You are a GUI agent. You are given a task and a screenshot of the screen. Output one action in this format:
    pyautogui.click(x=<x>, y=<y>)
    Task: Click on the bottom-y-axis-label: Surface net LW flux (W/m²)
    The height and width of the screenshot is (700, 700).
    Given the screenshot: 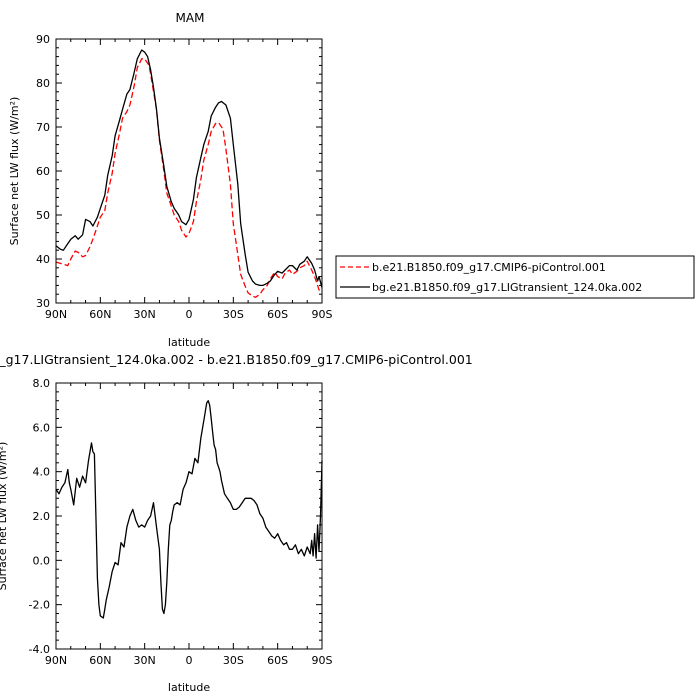 What is the action you would take?
    pyautogui.click(x=4, y=516)
    